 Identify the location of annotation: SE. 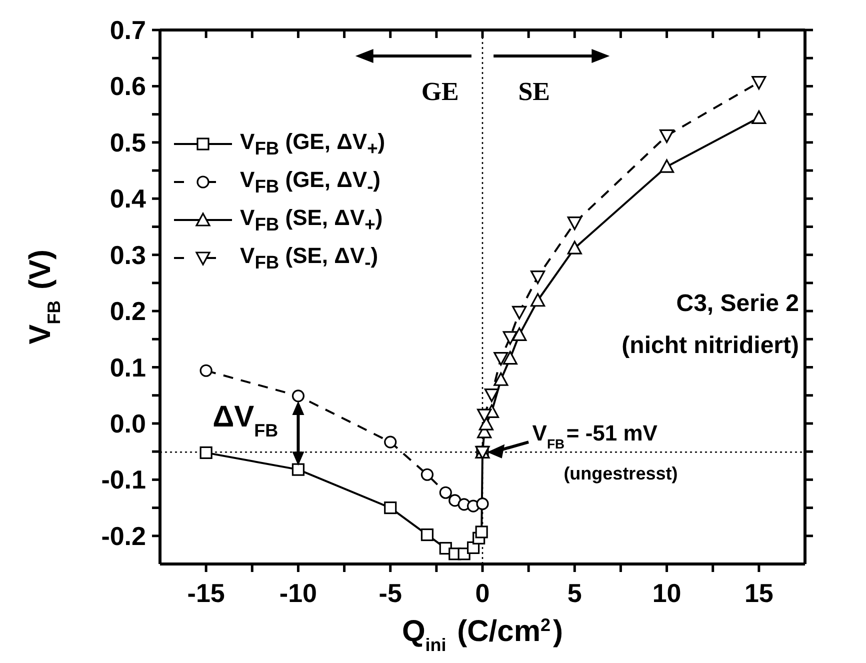
(534, 91).